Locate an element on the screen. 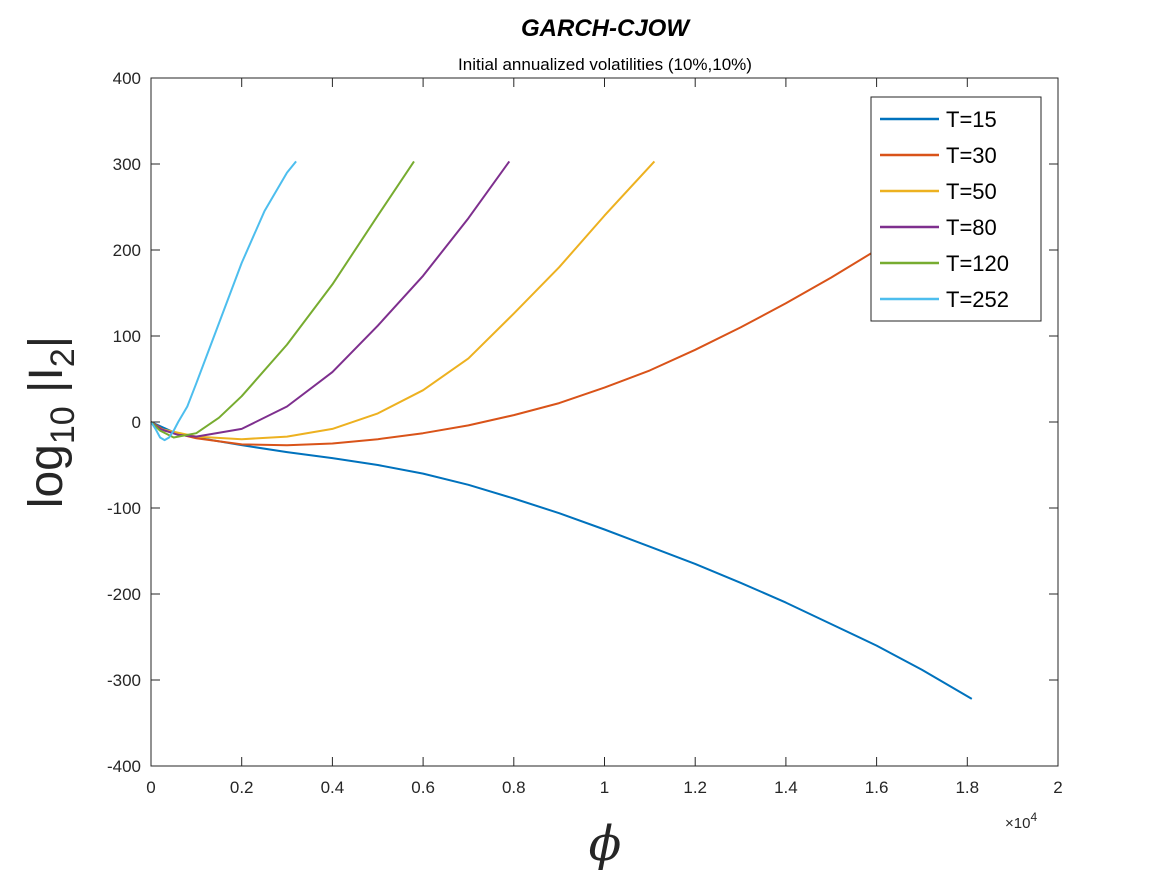 The height and width of the screenshot is (875, 1167). x-axis-label: ϕ is located at coordinates (605, 844).